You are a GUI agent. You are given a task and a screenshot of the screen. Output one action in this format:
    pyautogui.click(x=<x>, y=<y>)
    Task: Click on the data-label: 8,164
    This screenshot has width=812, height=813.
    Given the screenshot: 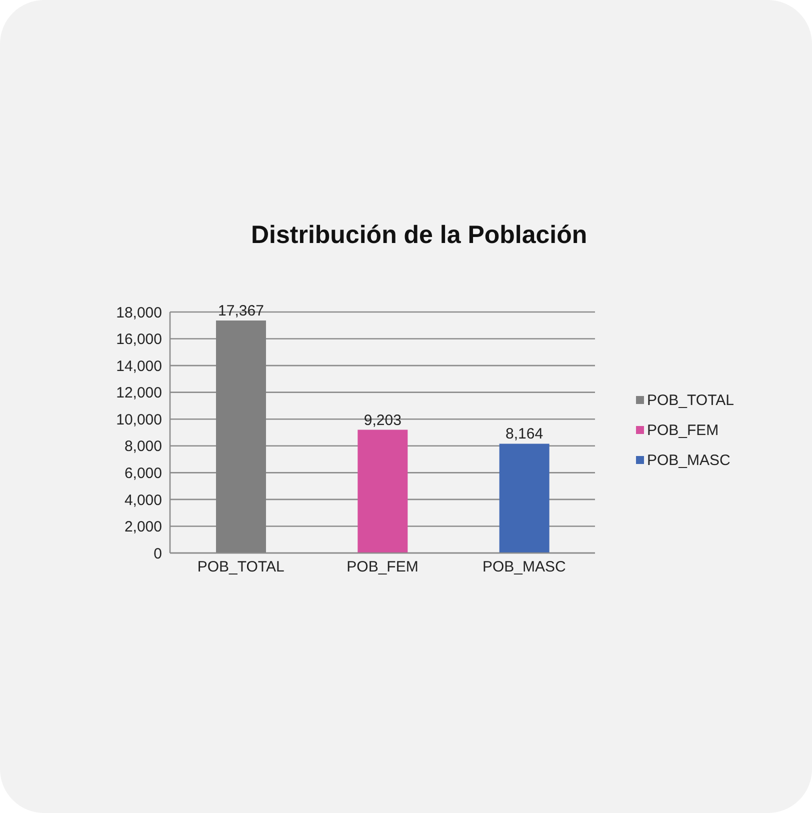 What is the action you would take?
    pyautogui.click(x=525, y=434)
    